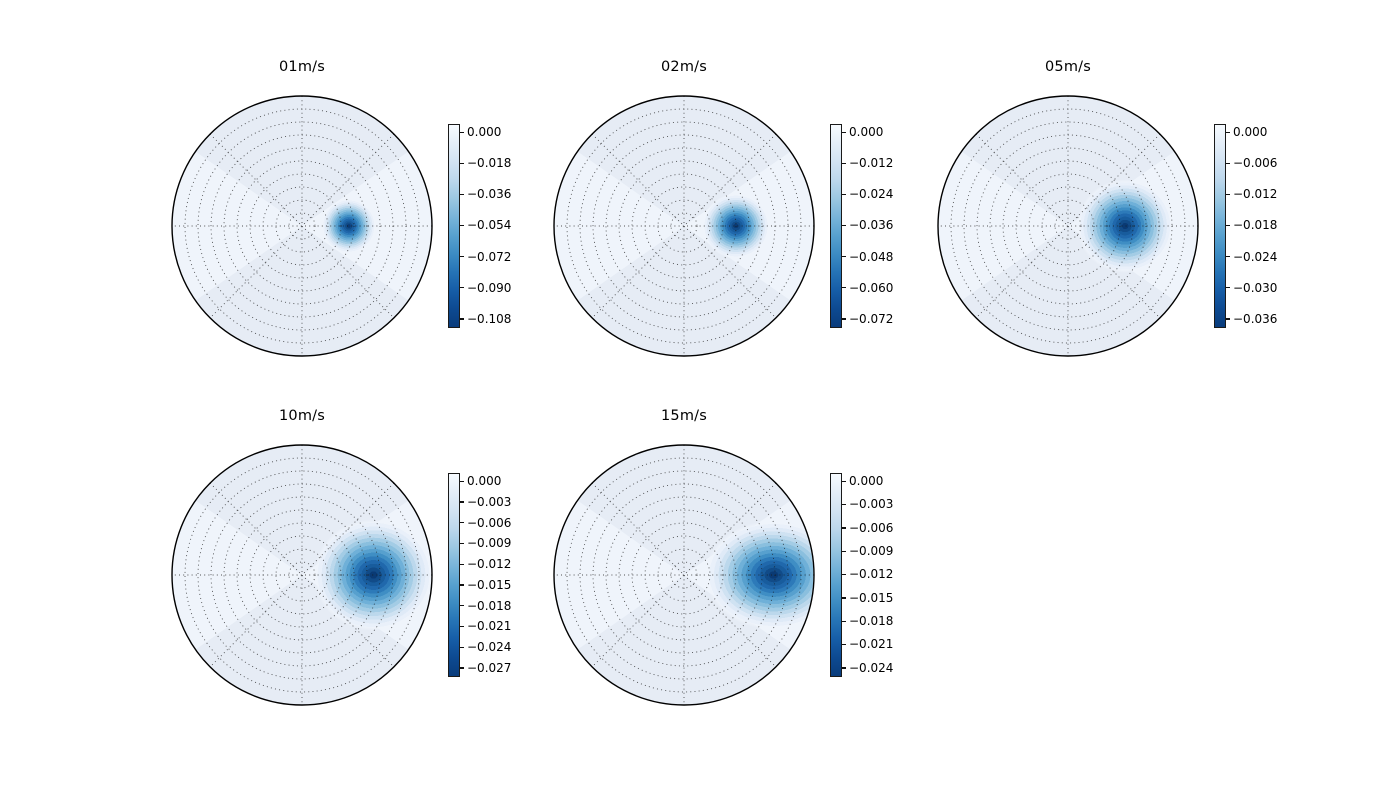  Describe the element at coordinates (871, 256) in the screenshot. I see `colorbar-tick-label: −0.048` at that location.